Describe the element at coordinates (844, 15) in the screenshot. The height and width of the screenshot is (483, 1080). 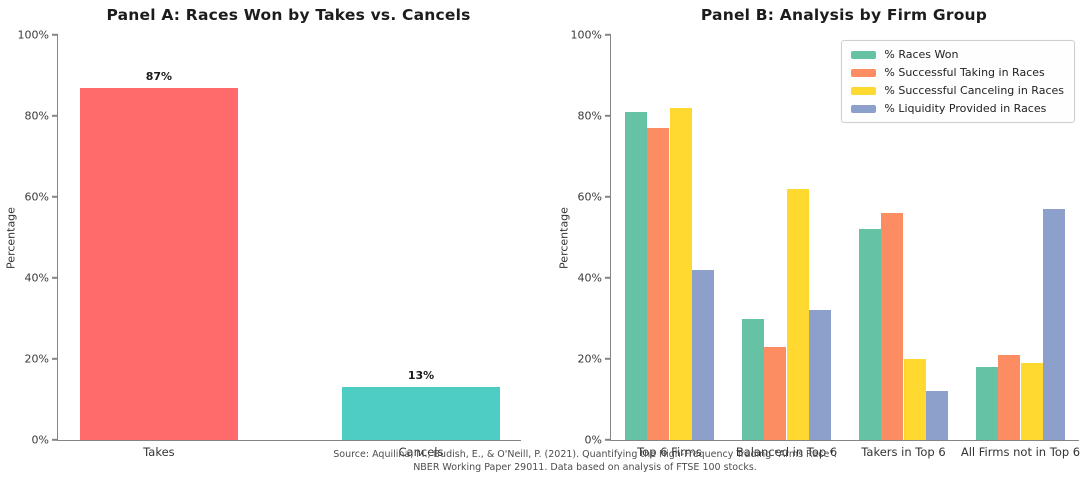
I see `panel-b-title: Panel B: Analysis by Firm Group` at that location.